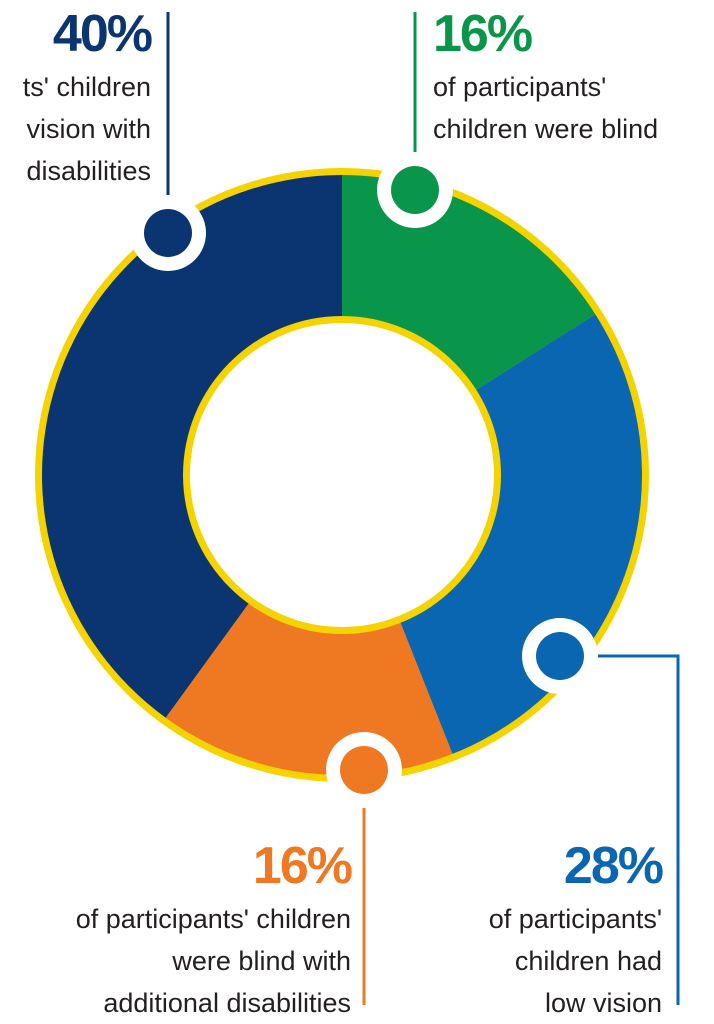  Describe the element at coordinates (86, 87) in the screenshot. I see `desc-line: ts' children` at that location.